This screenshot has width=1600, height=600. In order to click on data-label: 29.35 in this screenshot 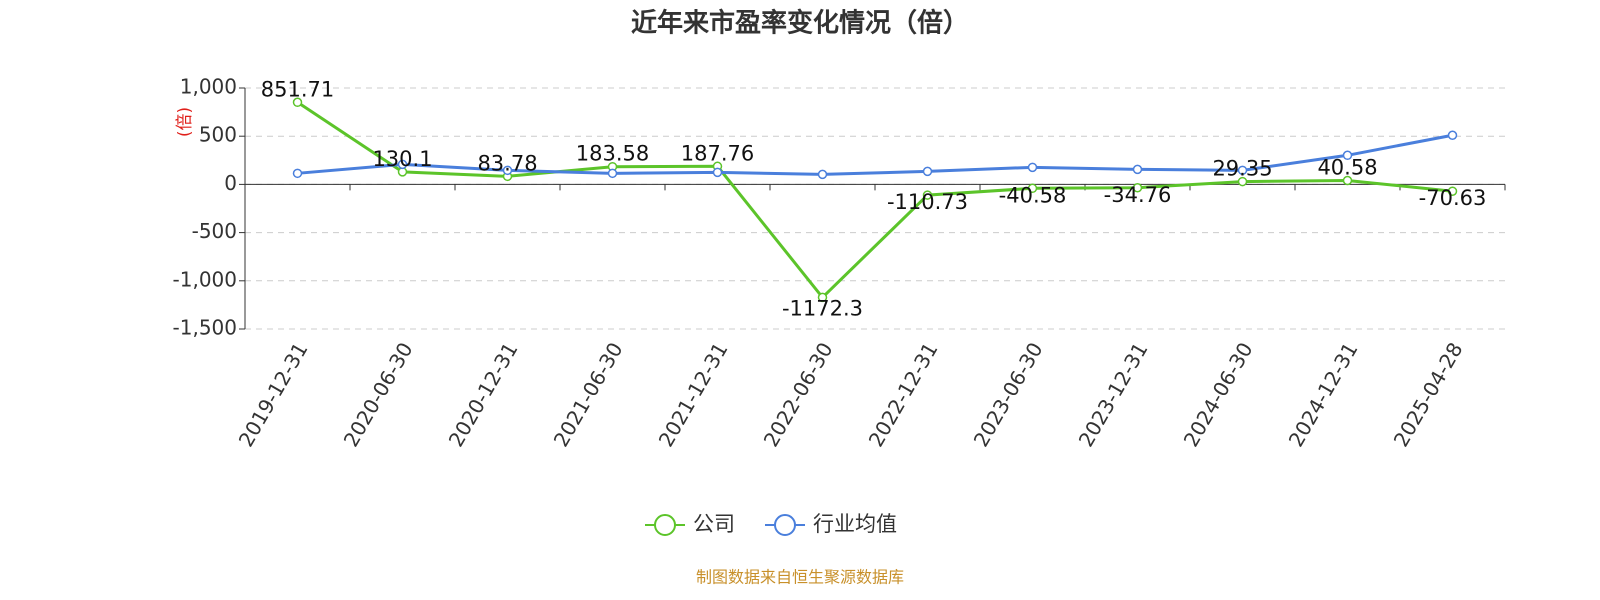, I will do `click(1242, 169)`.